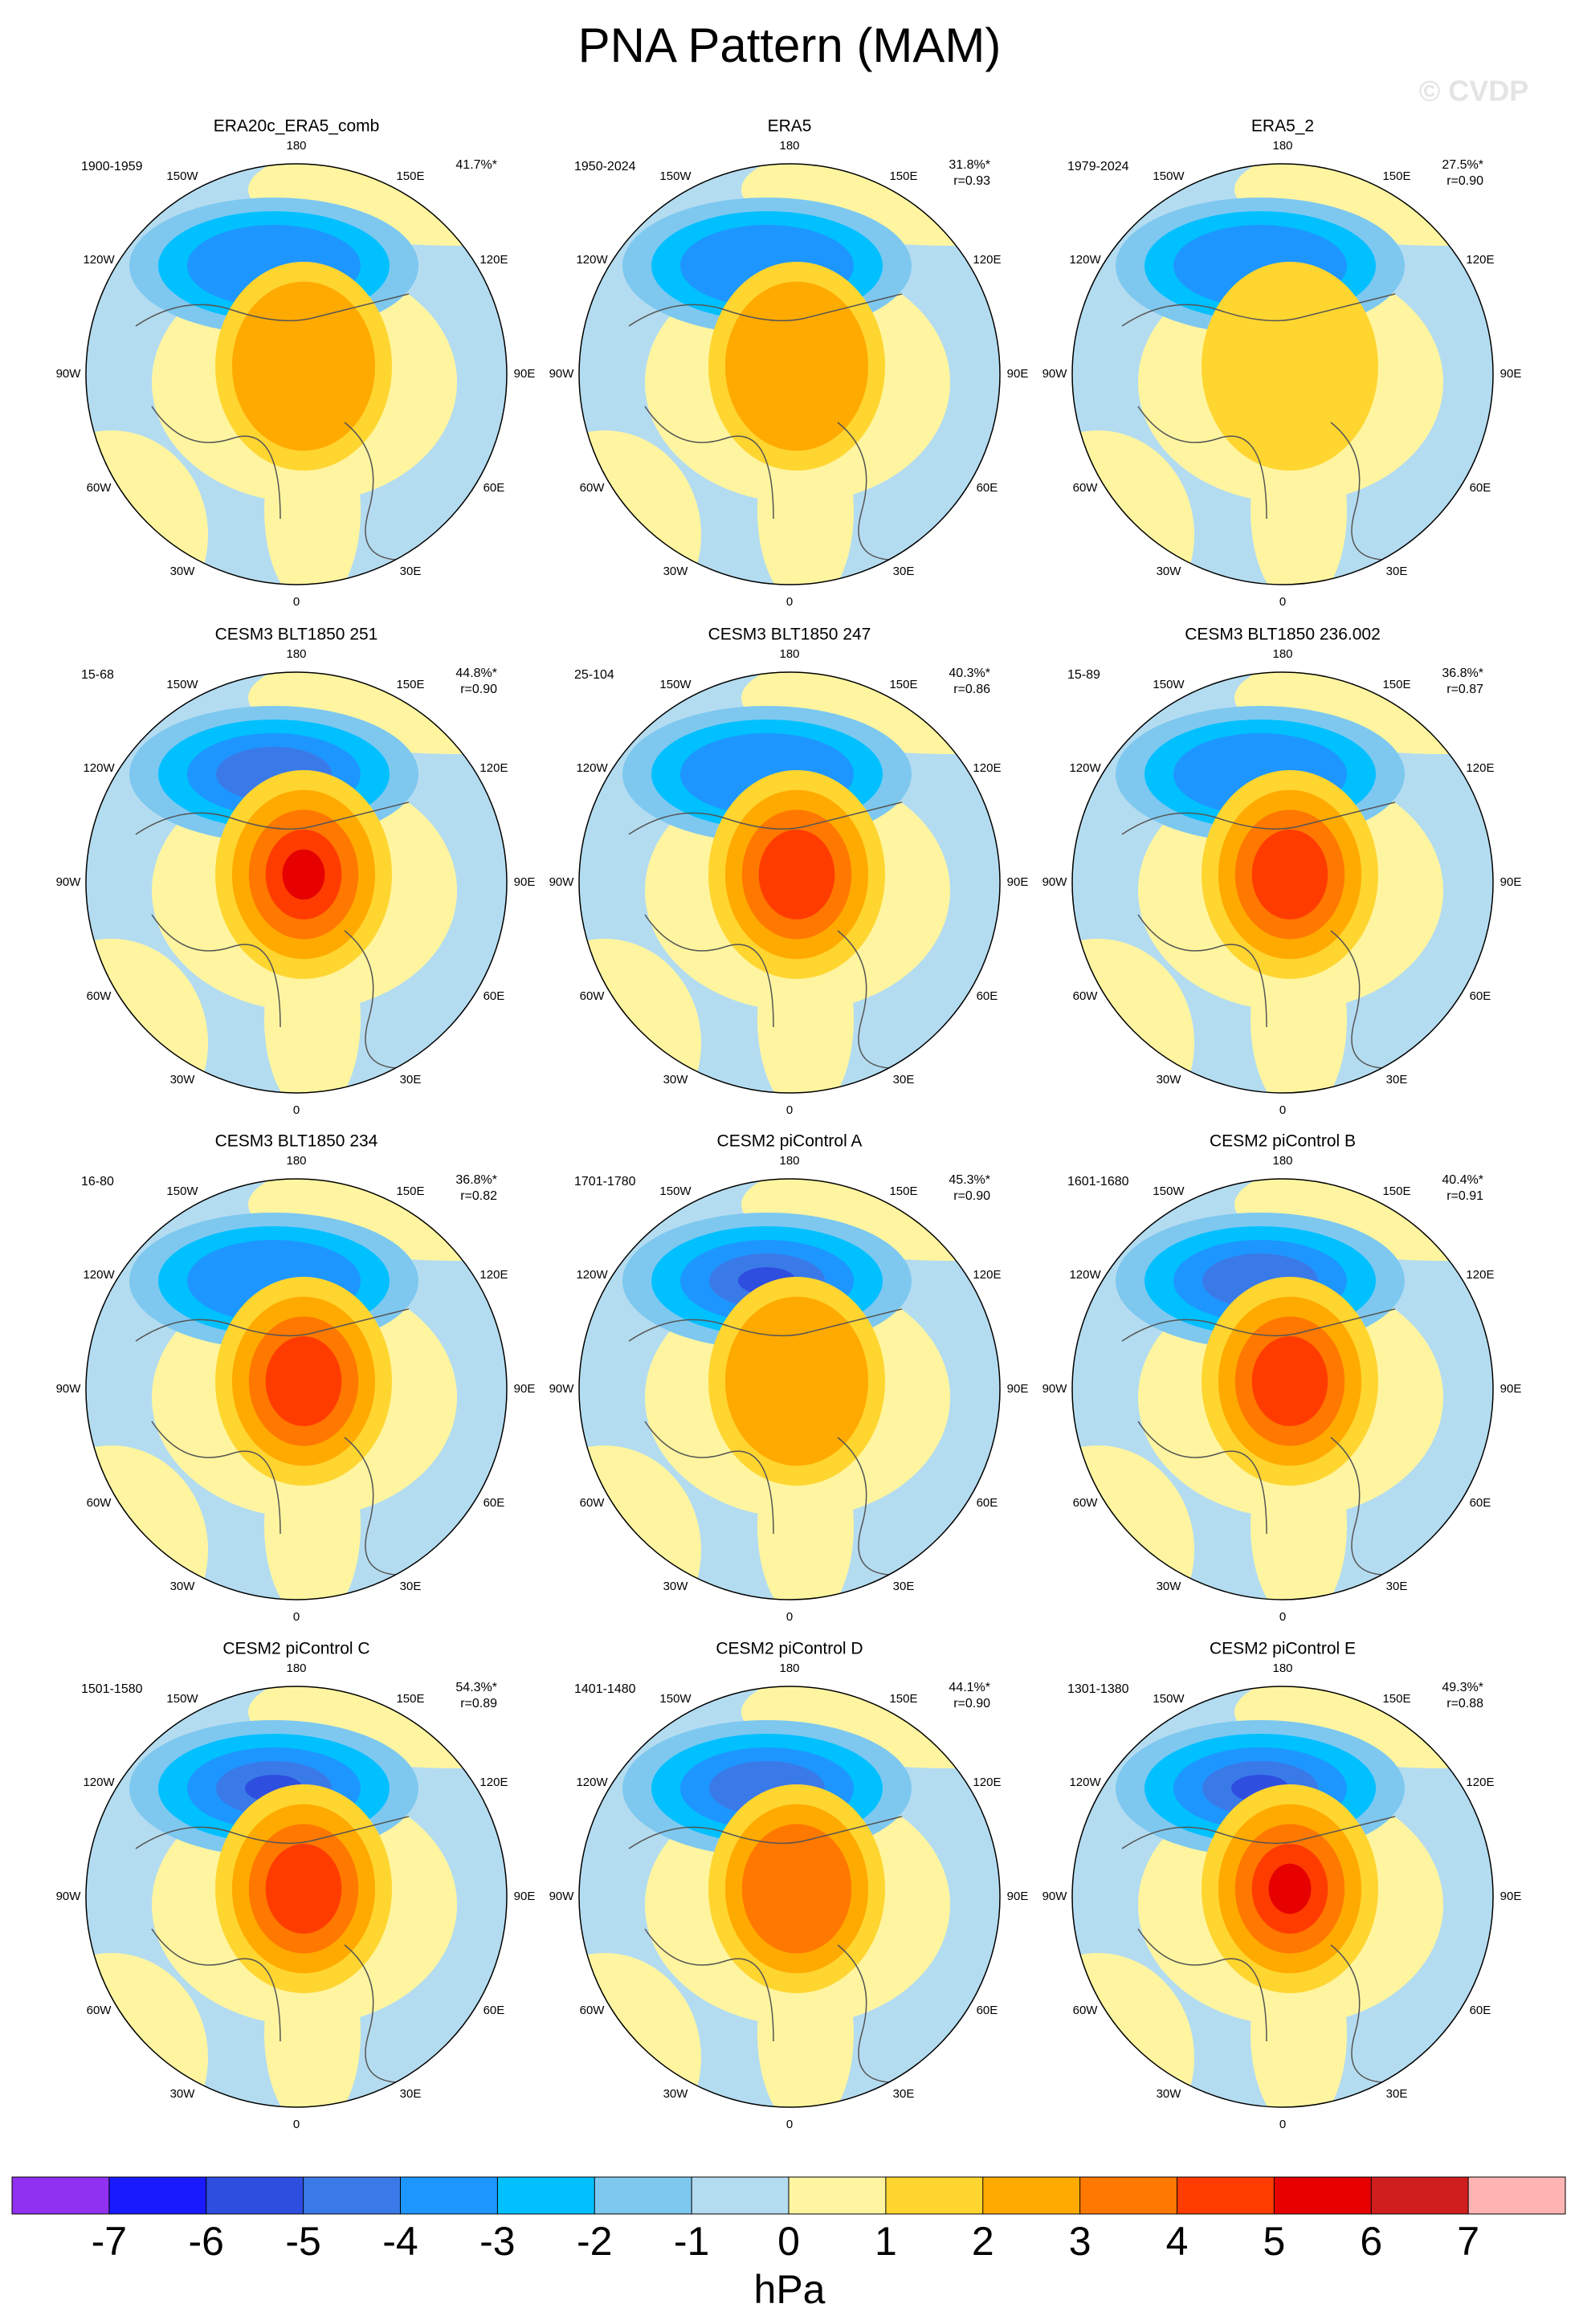 This screenshot has width=1579, height=2324. What do you see at coordinates (790, 127) in the screenshot?
I see `panel-title: ERA5` at bounding box center [790, 127].